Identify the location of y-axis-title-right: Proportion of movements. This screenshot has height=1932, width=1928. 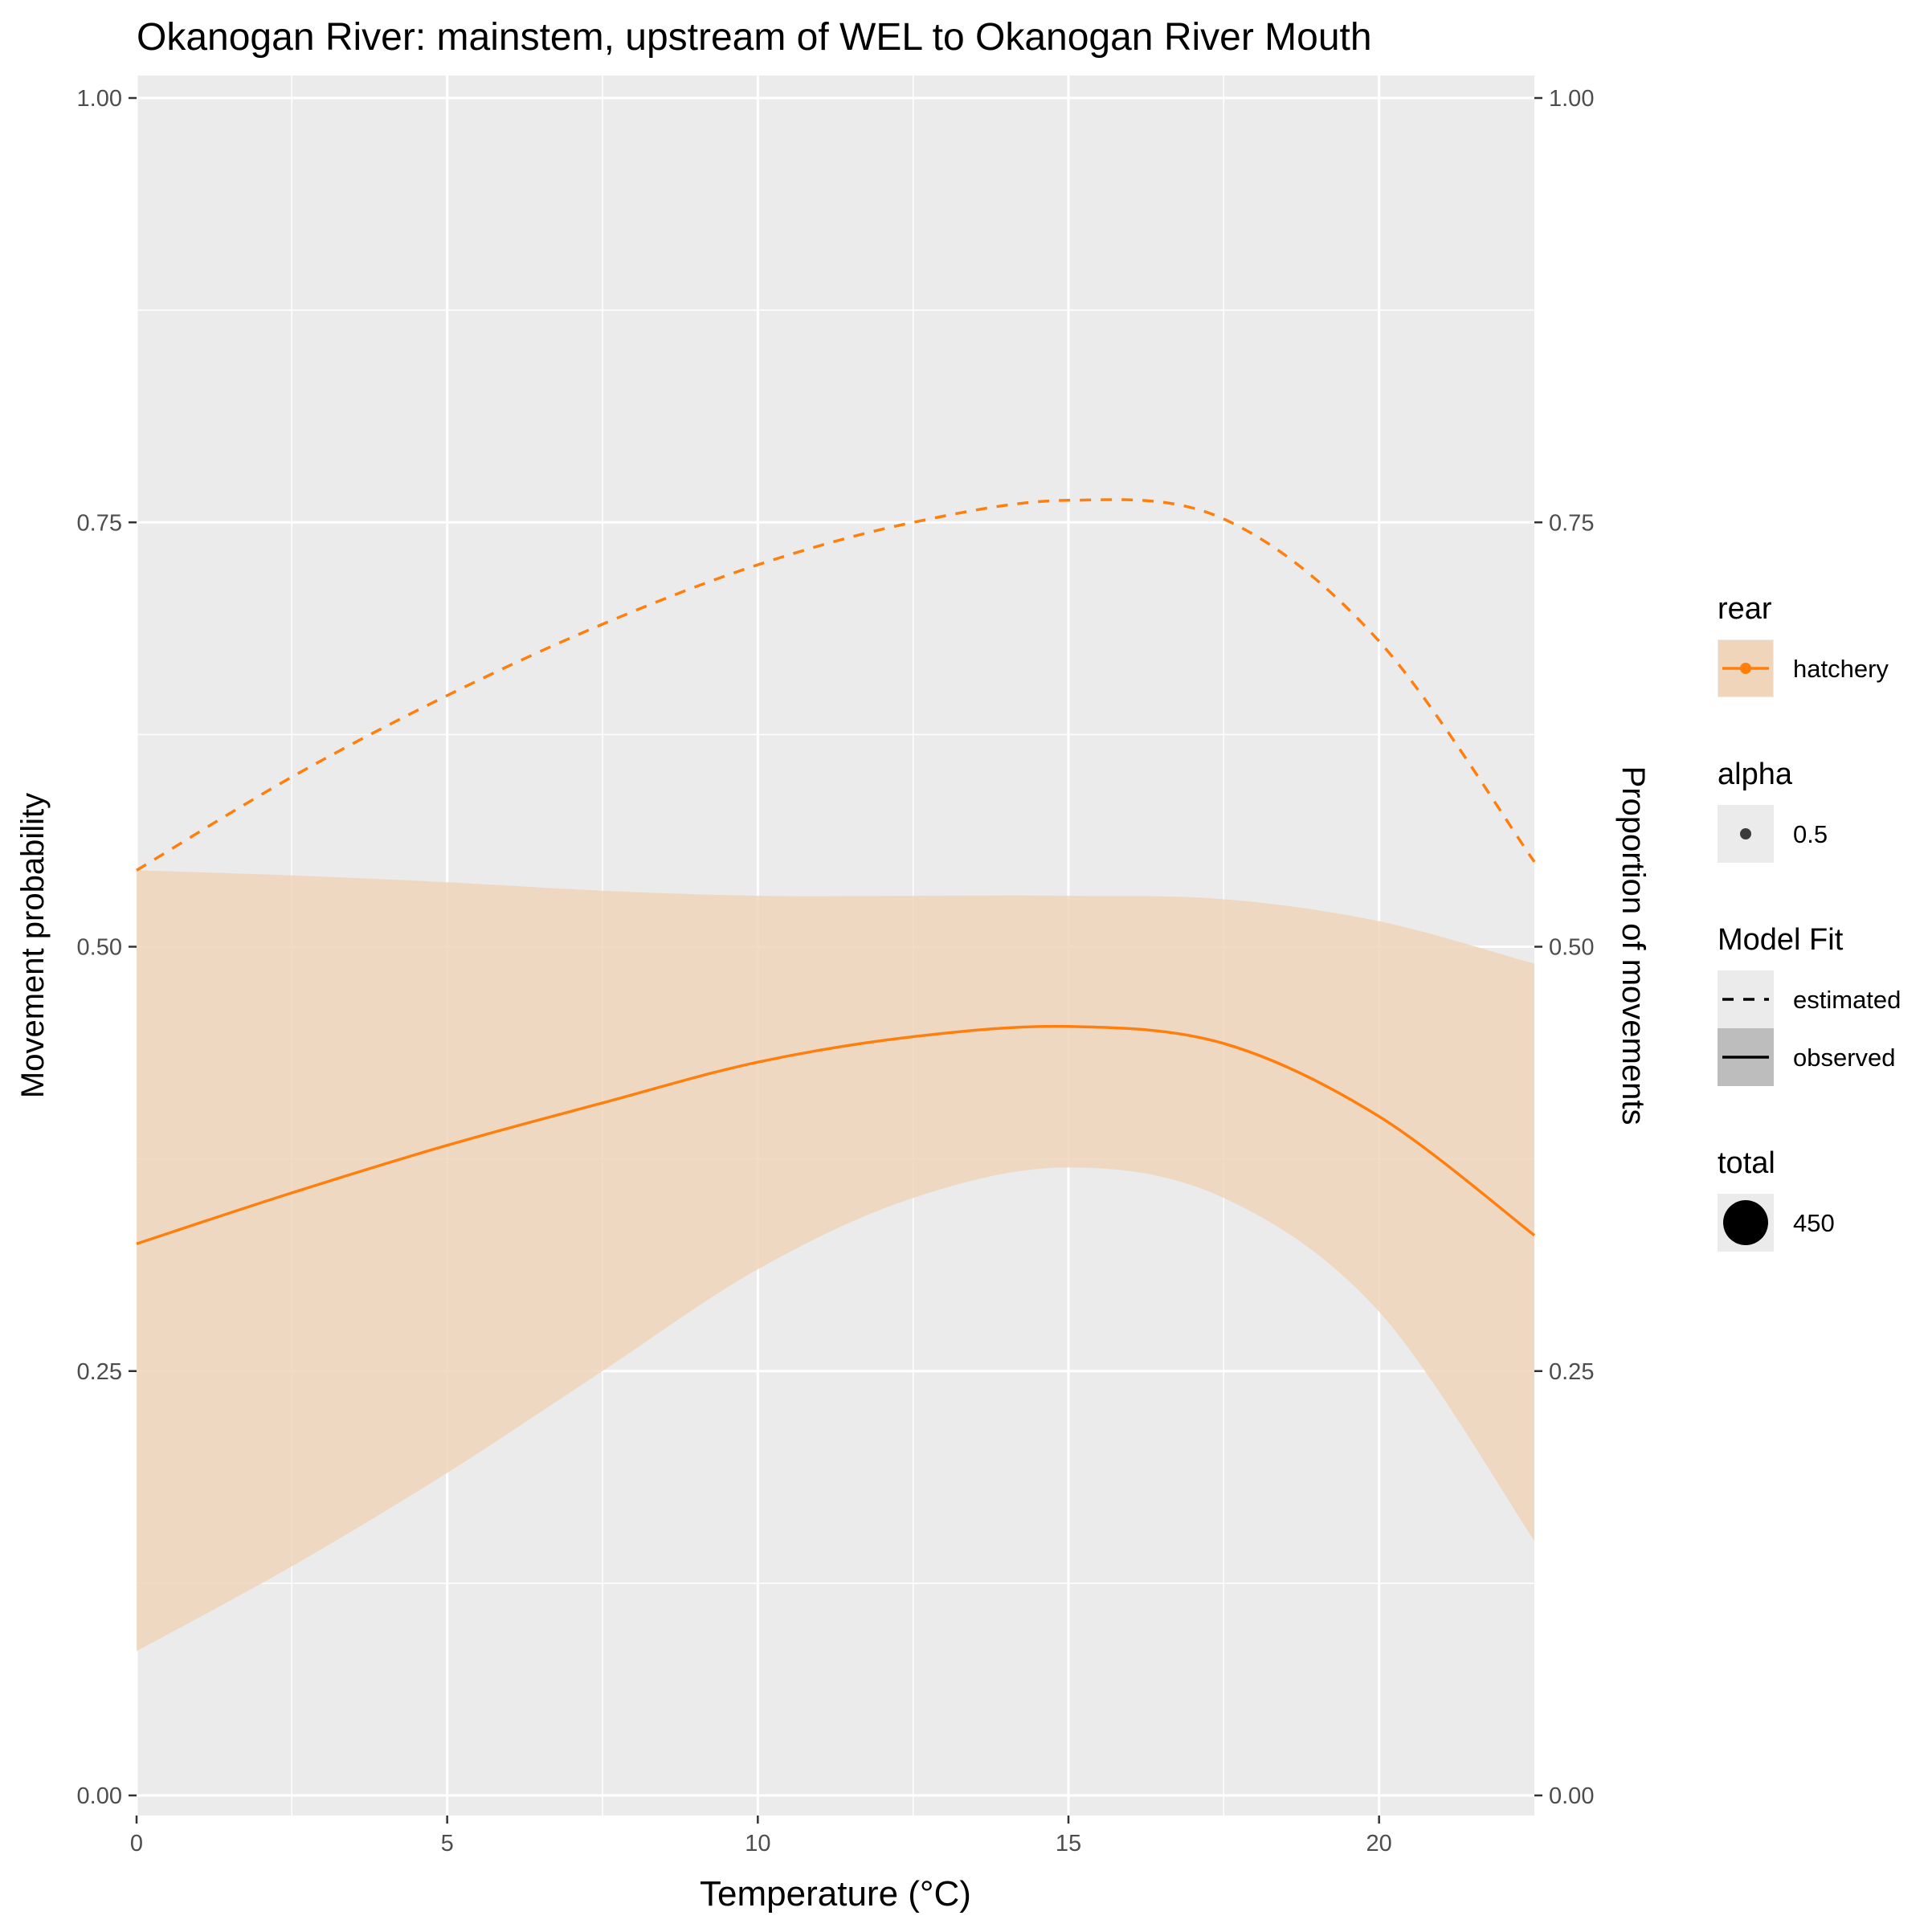
(1633, 946).